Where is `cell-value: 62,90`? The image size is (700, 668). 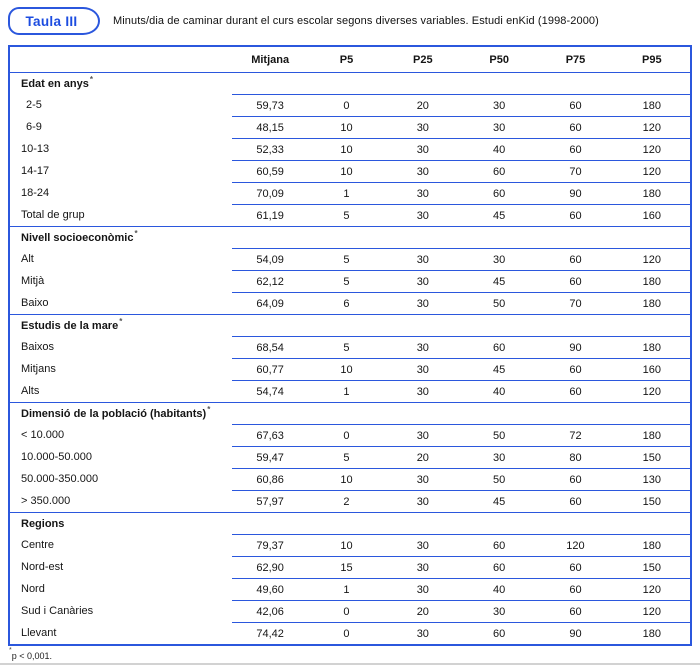 cell-value: 62,90 is located at coordinates (270, 567).